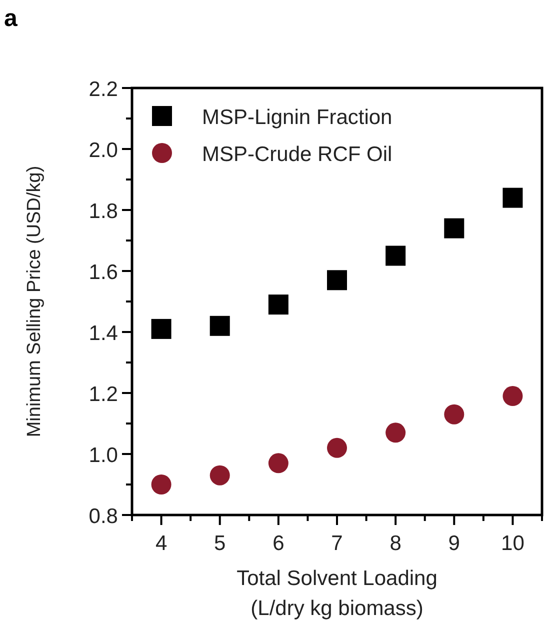 The height and width of the screenshot is (637, 549). Describe the element at coordinates (103, 455) in the screenshot. I see `y-tick-label: 1.0` at that location.